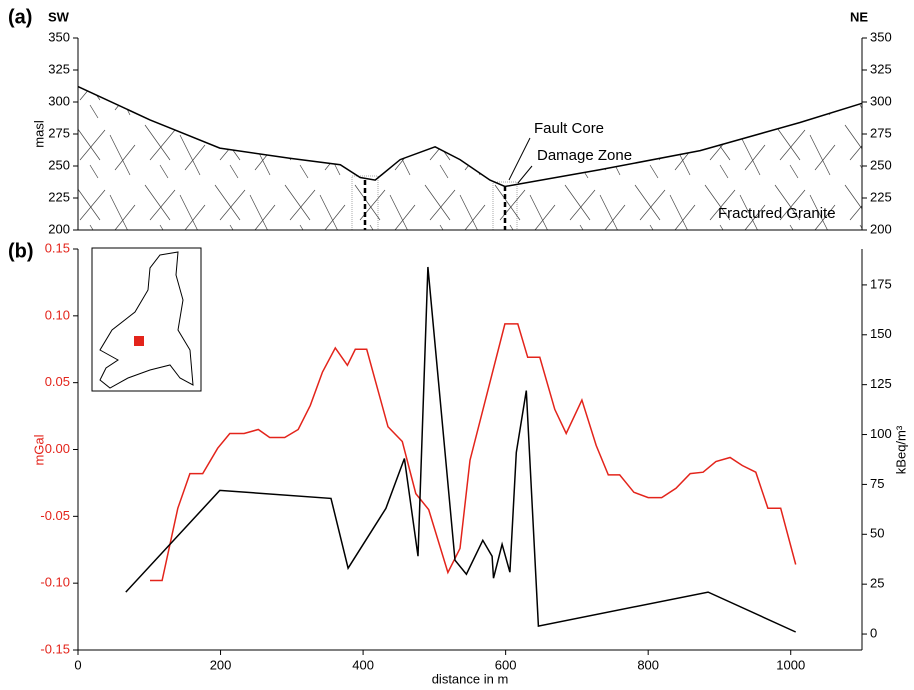 This screenshot has height=690, width=914. I want to click on inset-map, so click(146, 319).